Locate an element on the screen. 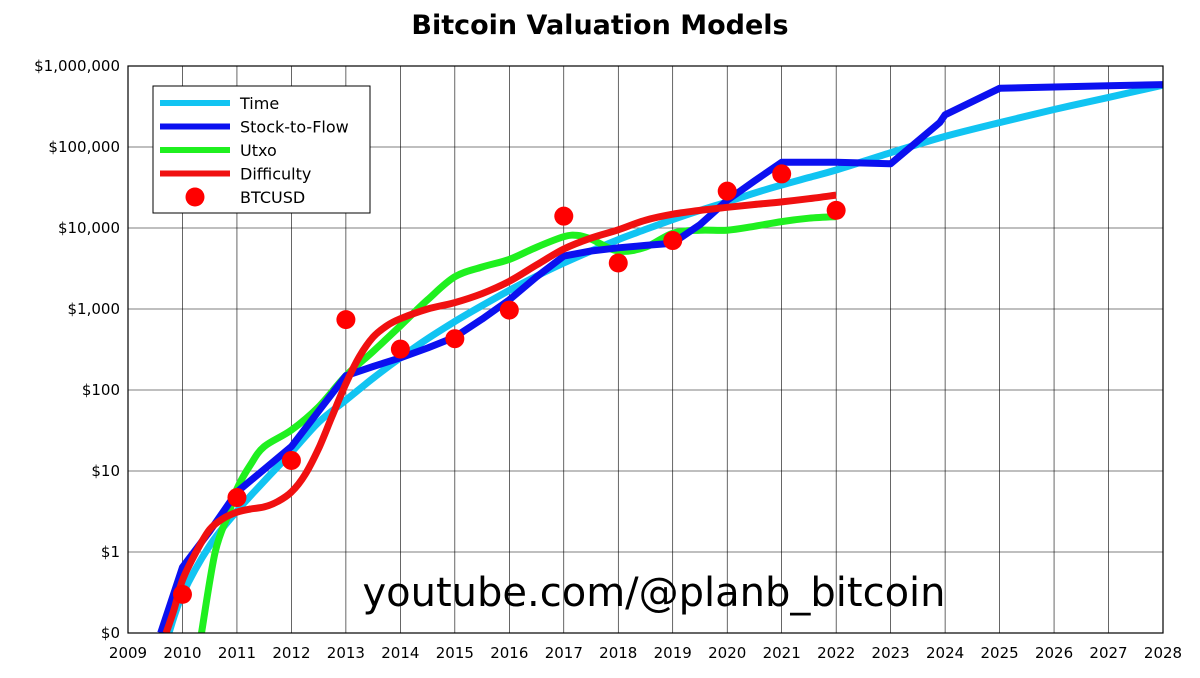  legend: Time Stock-to-Flow Utxo Difficulty BTCUSD is located at coordinates (261, 149).